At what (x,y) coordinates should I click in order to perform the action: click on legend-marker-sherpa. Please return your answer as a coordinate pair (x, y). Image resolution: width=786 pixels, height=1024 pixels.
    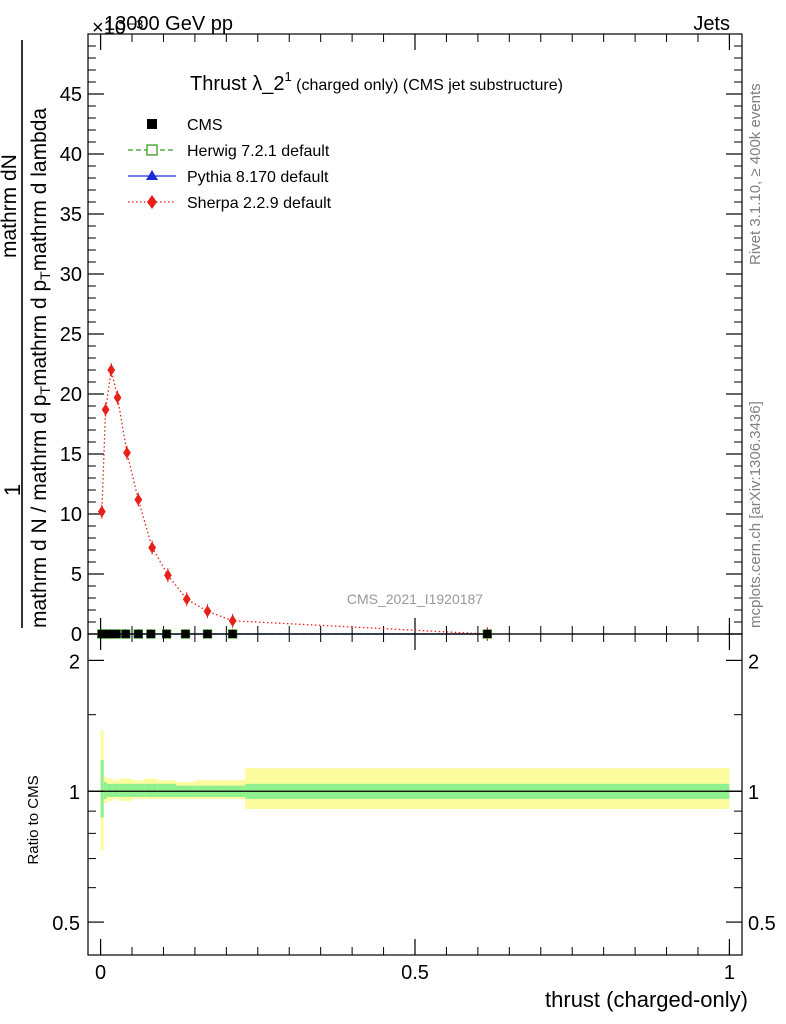
    Looking at the image, I should click on (152, 202).